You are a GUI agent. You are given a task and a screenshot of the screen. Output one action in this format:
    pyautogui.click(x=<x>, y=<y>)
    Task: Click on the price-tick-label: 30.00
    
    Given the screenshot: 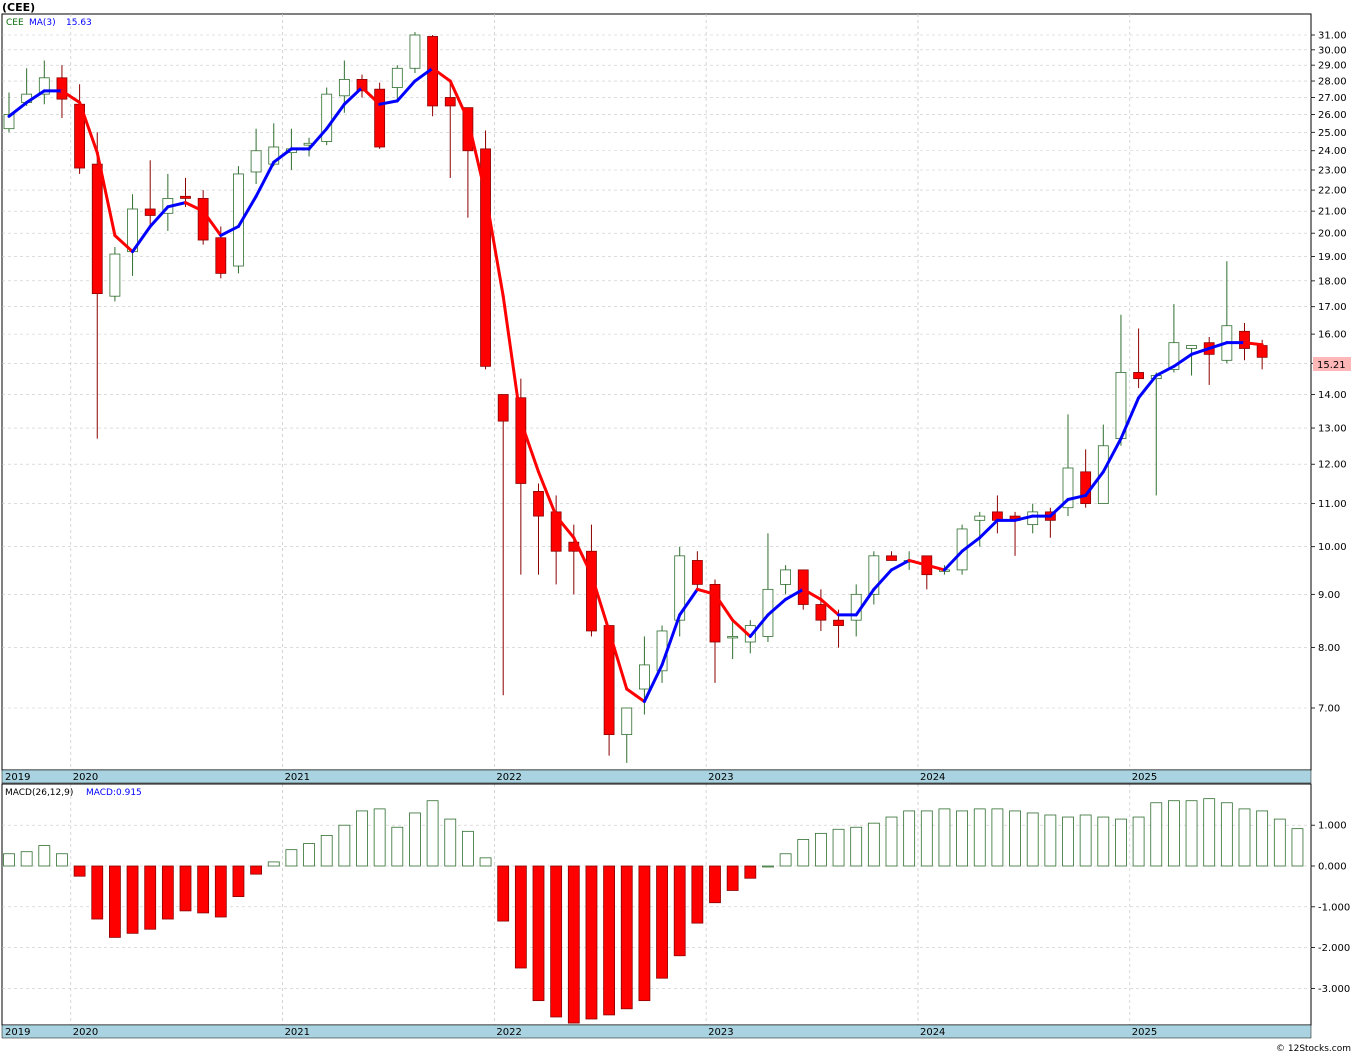 What is the action you would take?
    pyautogui.click(x=1332, y=50)
    